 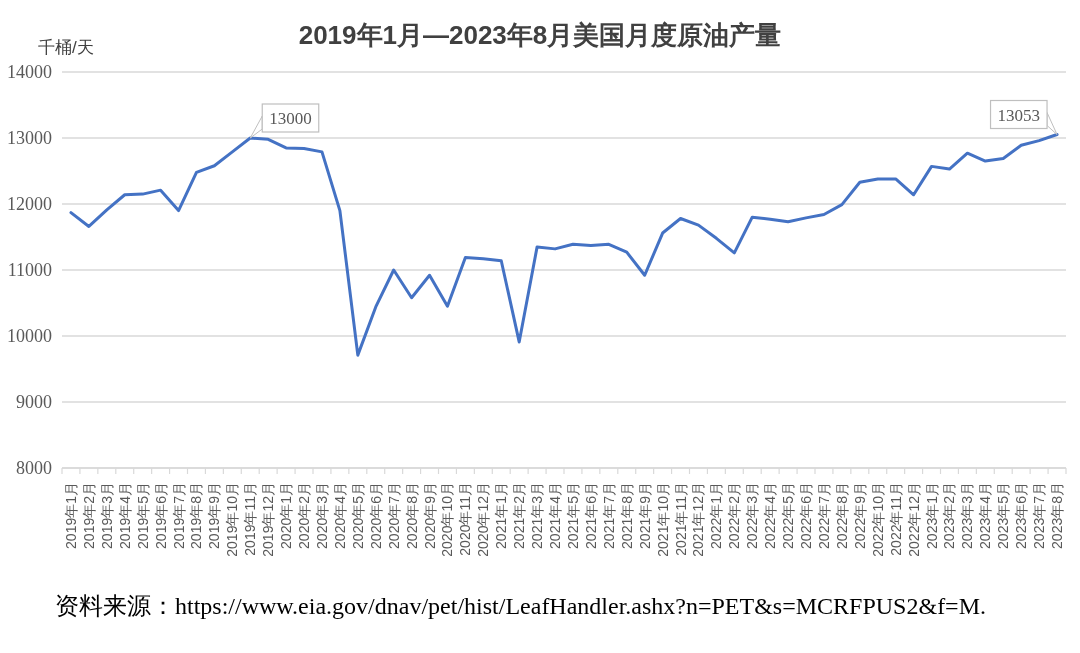 What do you see at coordinates (644, 515) in the screenshot?
I see `x-tick-label: 2021年9月` at bounding box center [644, 515].